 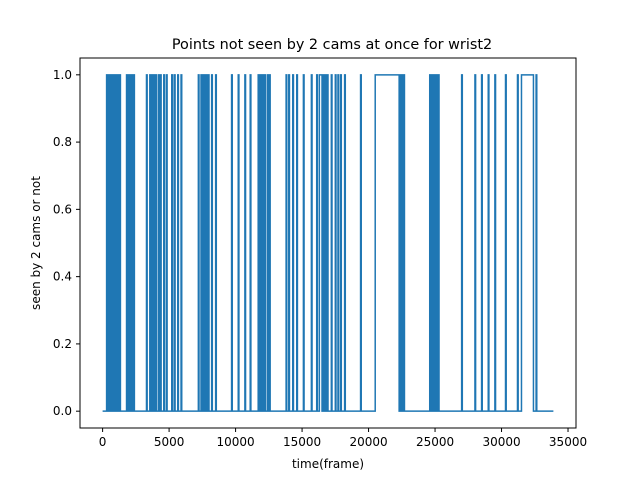 I want to click on x-tick-label: 15000, so click(x=302, y=442).